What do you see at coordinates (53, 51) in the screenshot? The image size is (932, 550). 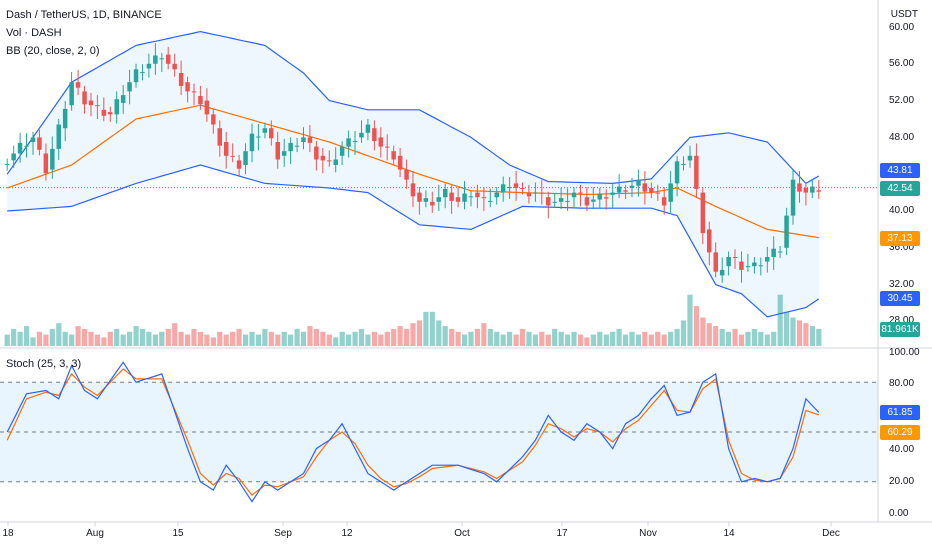 I see `bollinger-legend: BB (20, close, 2, 0)` at bounding box center [53, 51].